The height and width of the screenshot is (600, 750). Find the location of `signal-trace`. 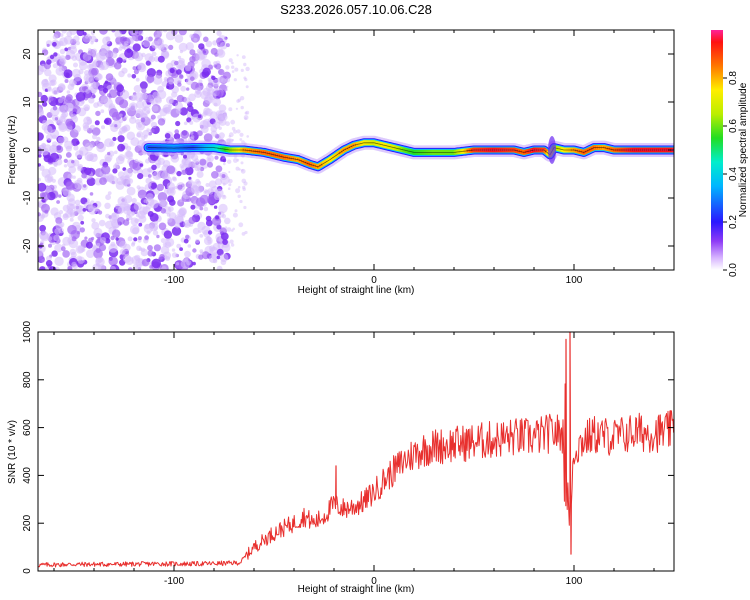

signal-trace is located at coordinates (407, 154).